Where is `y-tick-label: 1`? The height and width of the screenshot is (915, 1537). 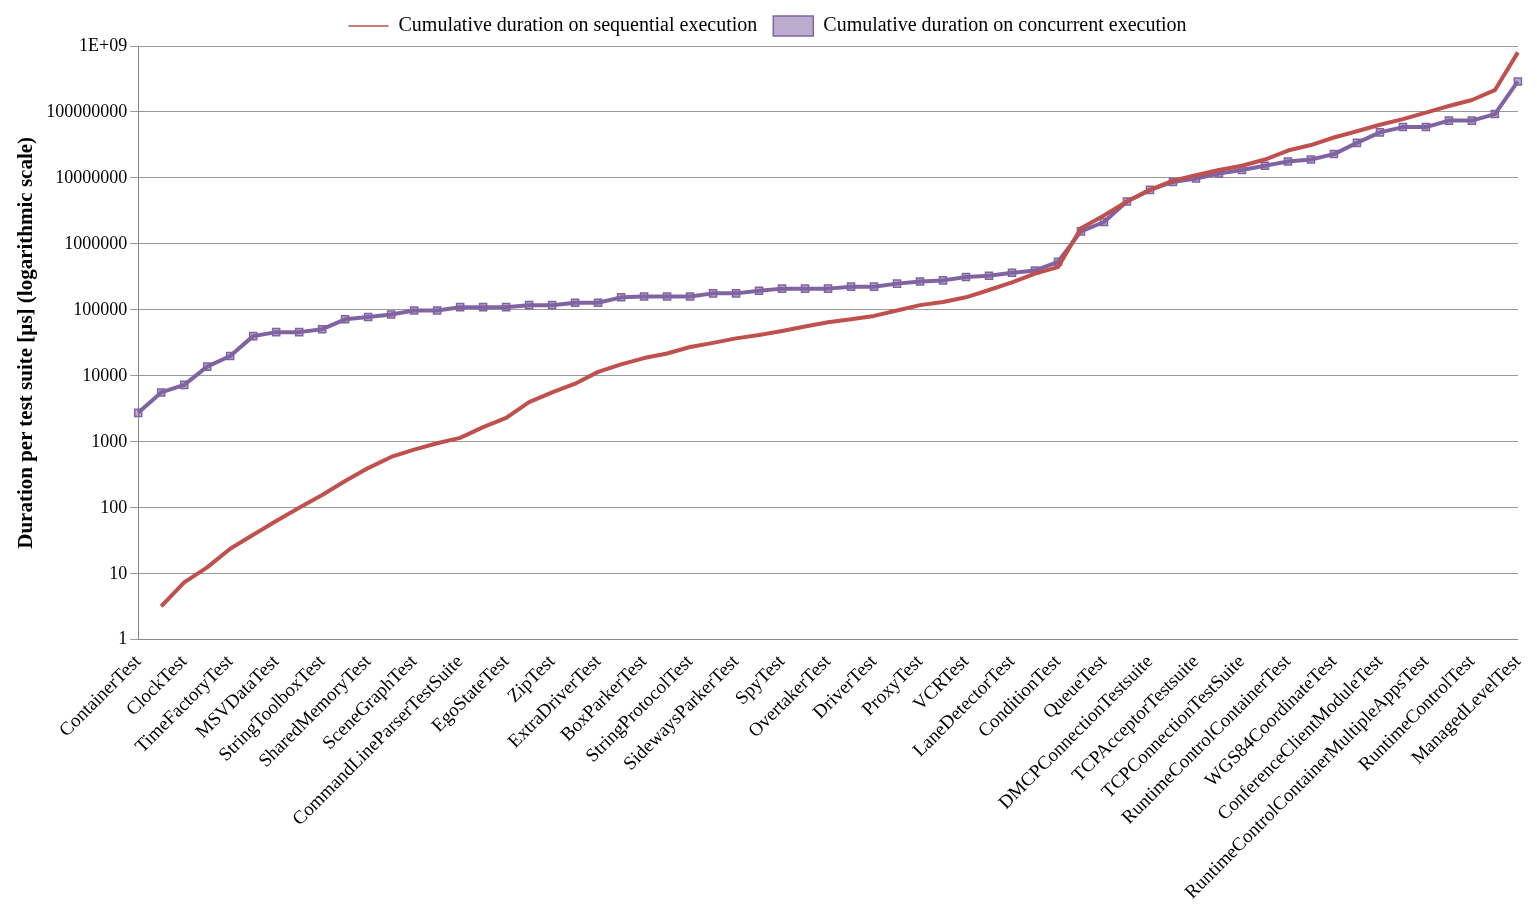
y-tick-label: 1 is located at coordinates (123, 638).